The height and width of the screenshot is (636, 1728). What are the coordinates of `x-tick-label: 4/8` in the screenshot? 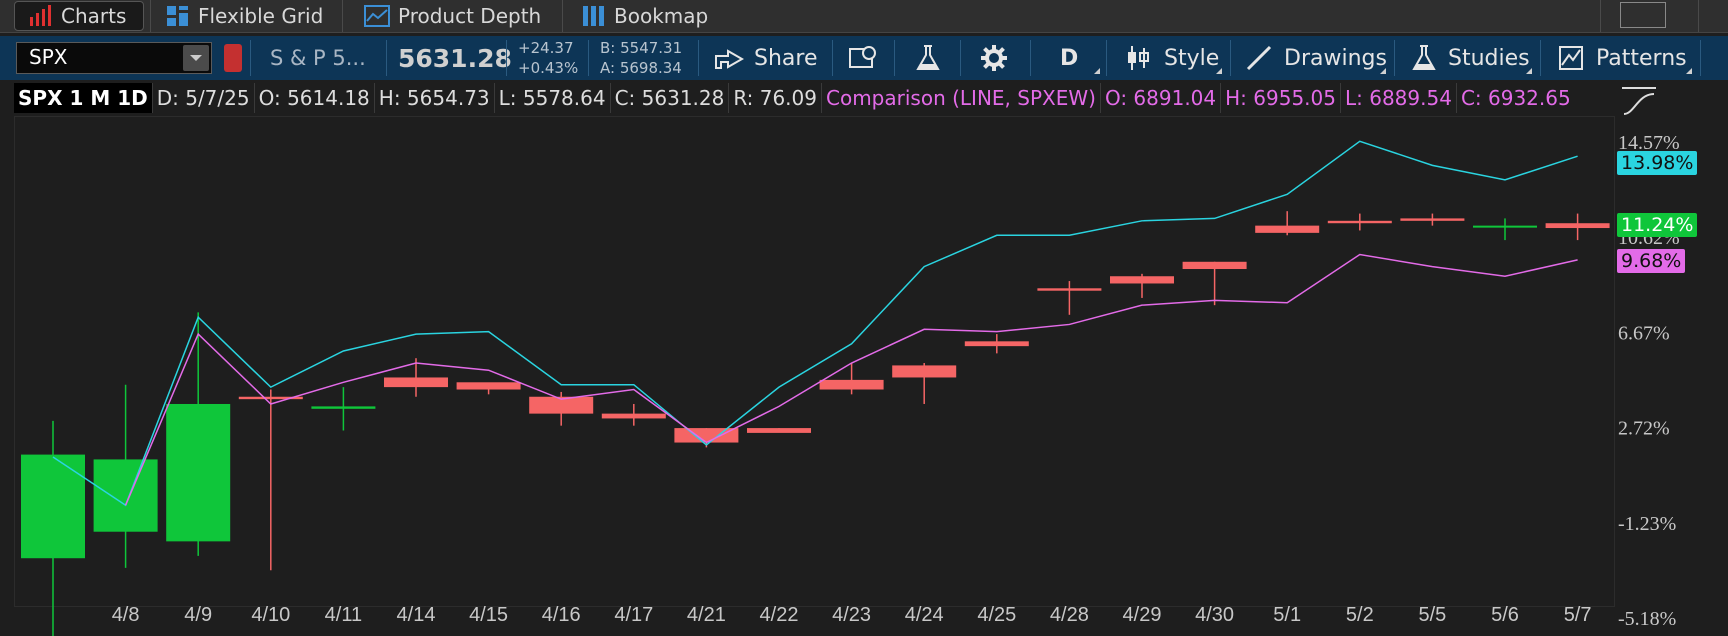 It's located at (126, 615).